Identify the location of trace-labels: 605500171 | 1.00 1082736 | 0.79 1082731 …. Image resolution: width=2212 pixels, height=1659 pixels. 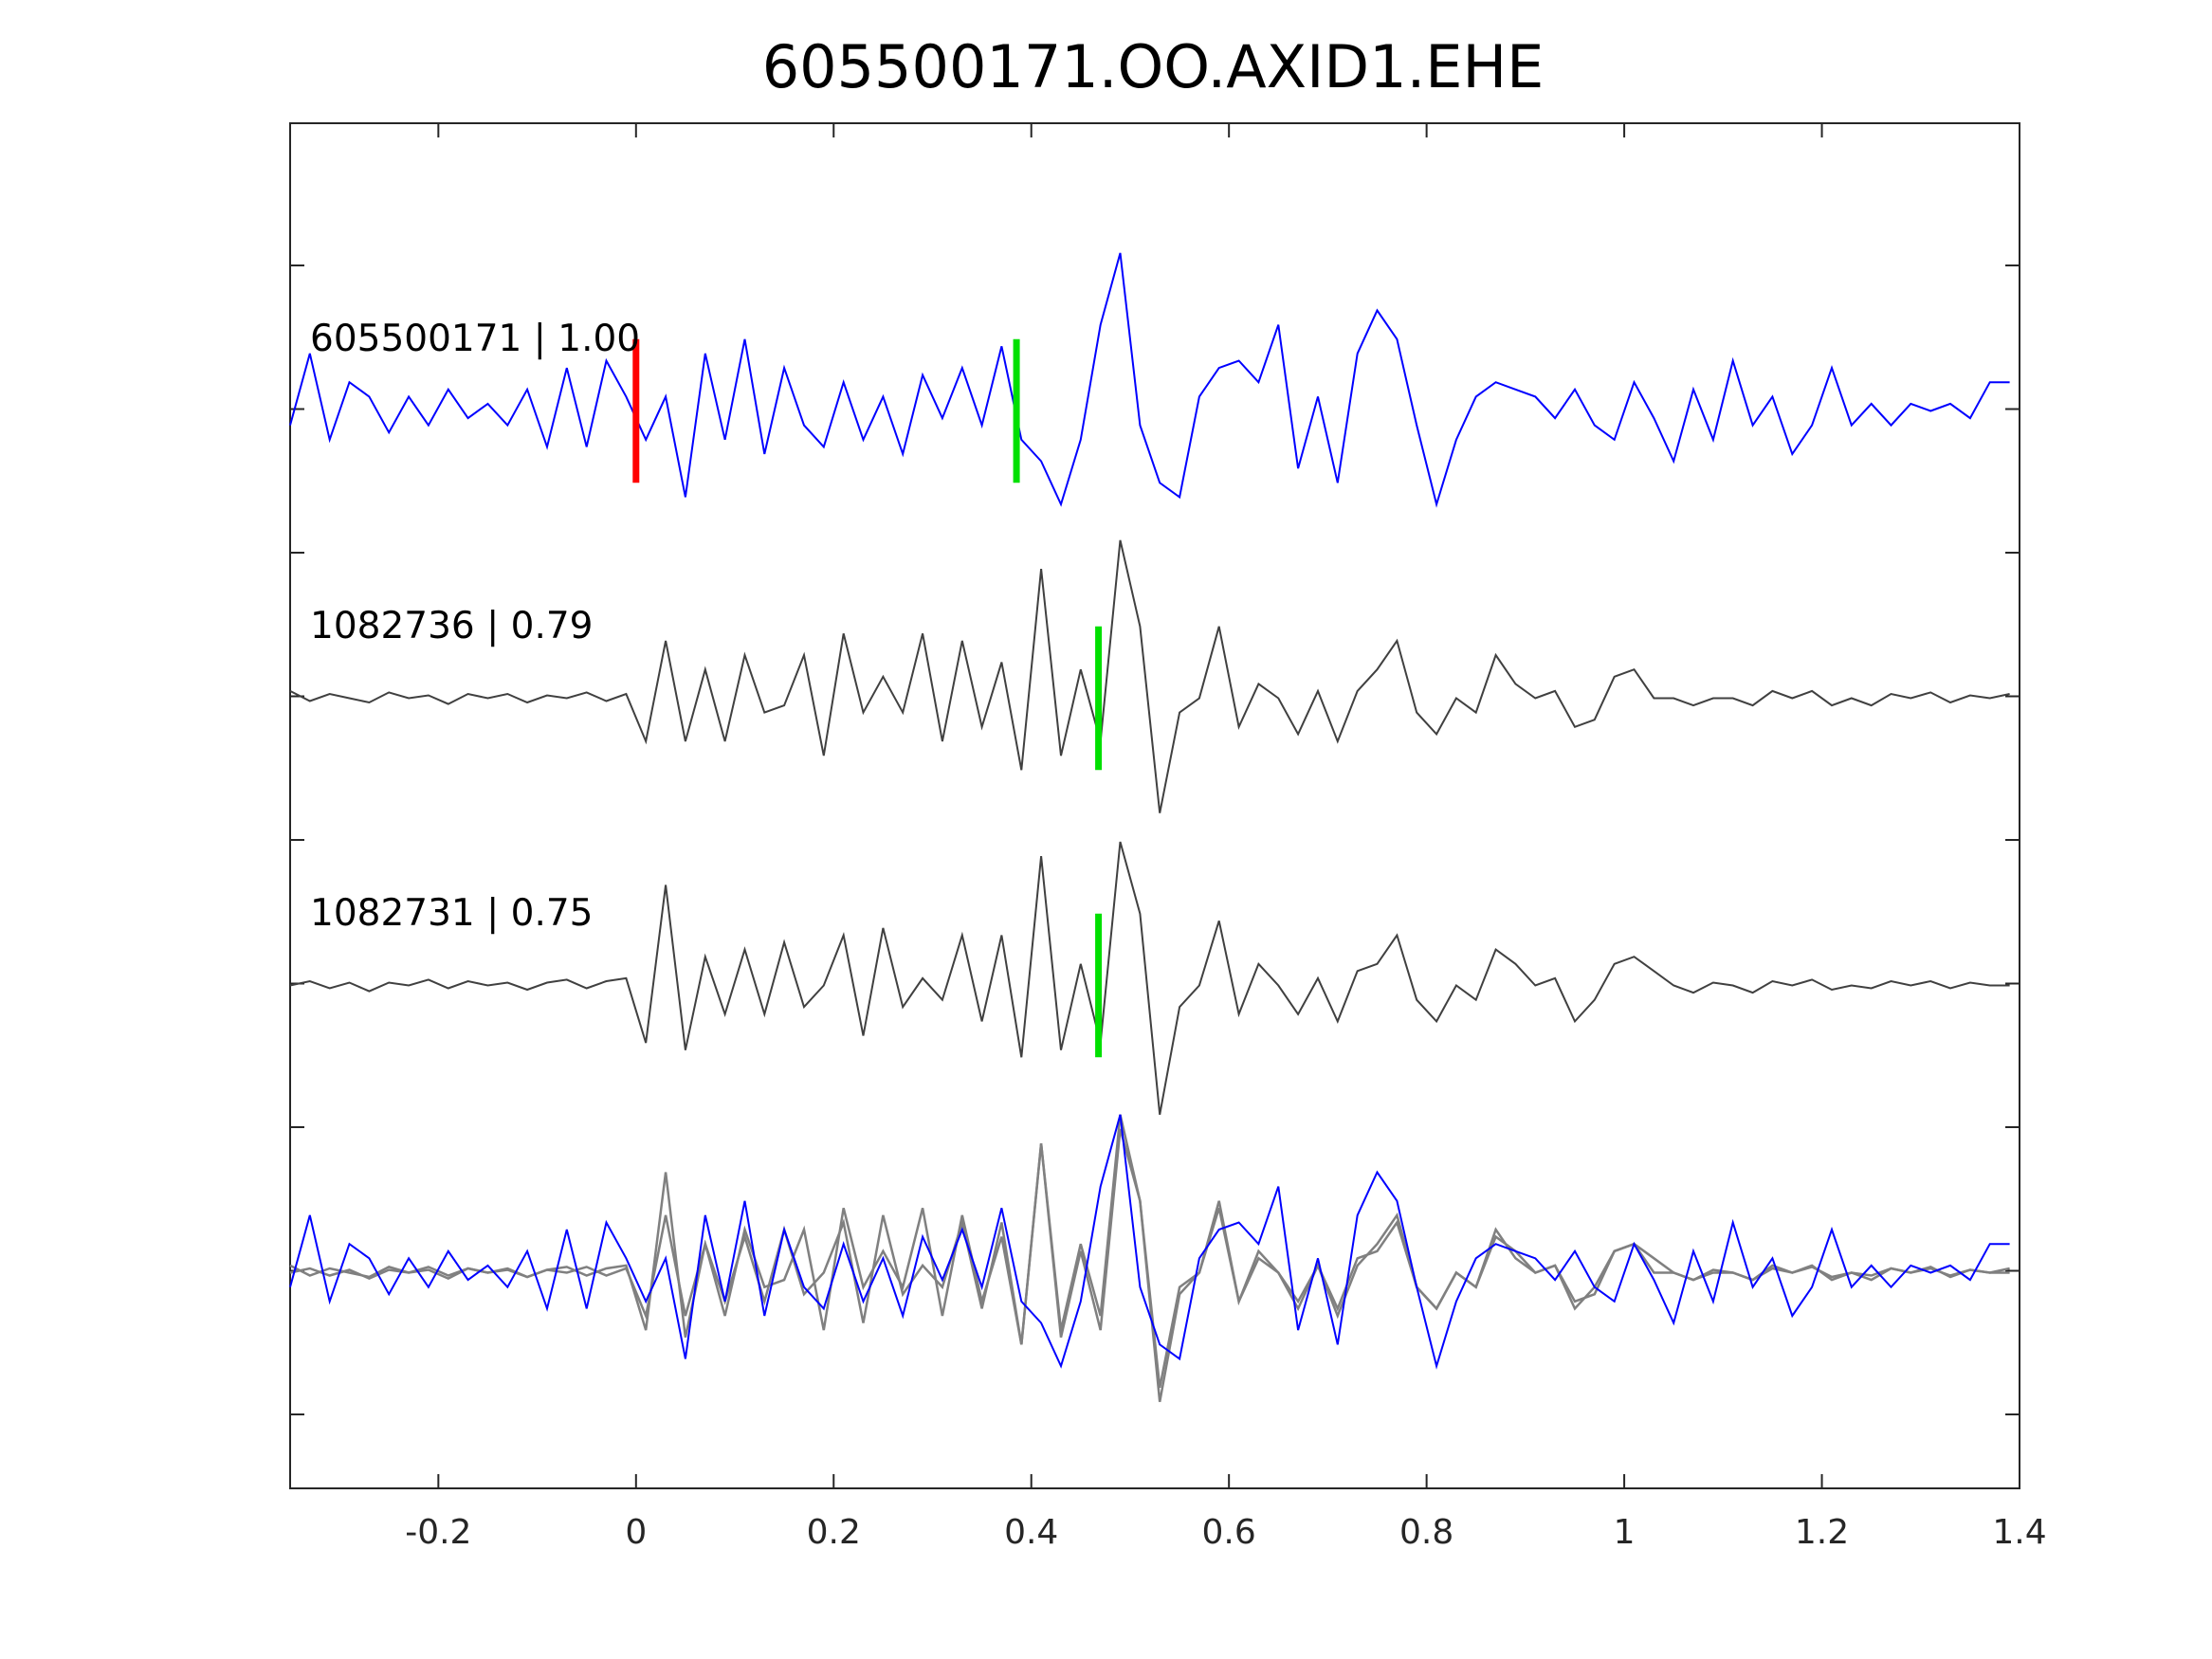
(475, 626).